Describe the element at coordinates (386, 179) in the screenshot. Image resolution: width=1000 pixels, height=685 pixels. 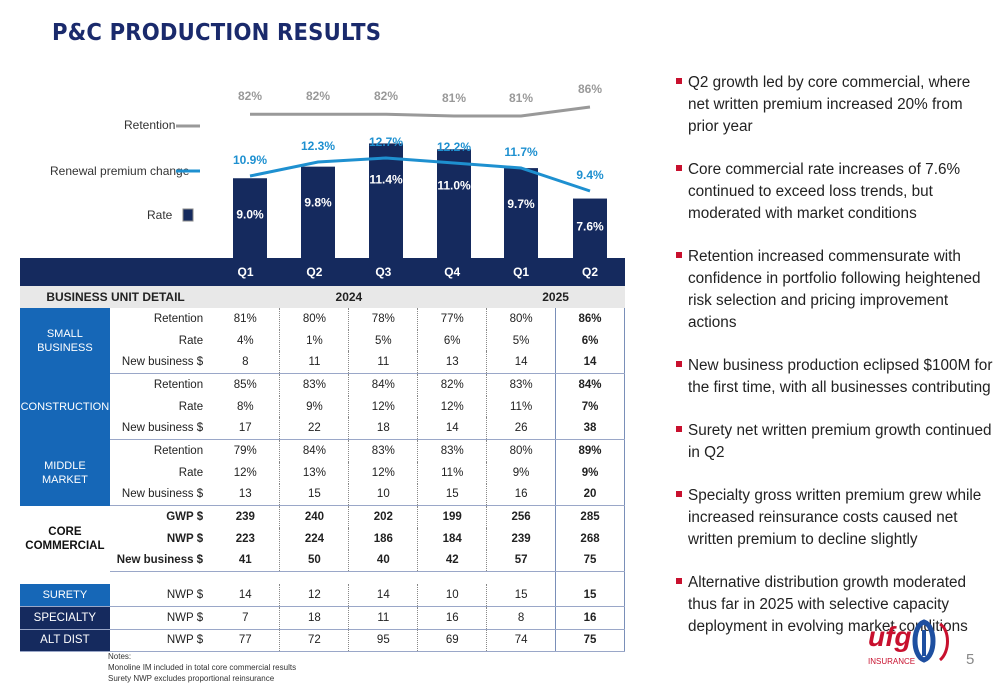
I see `rate-bar-label: 11.4%` at that location.